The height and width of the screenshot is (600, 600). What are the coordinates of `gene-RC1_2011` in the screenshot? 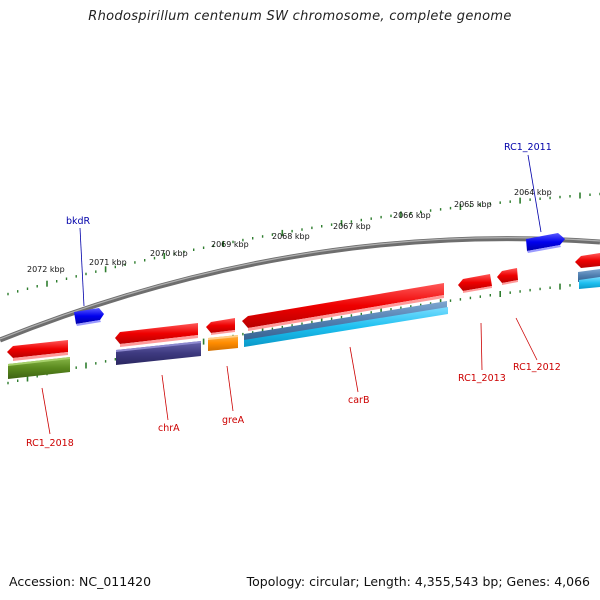 It's located at (545, 243).